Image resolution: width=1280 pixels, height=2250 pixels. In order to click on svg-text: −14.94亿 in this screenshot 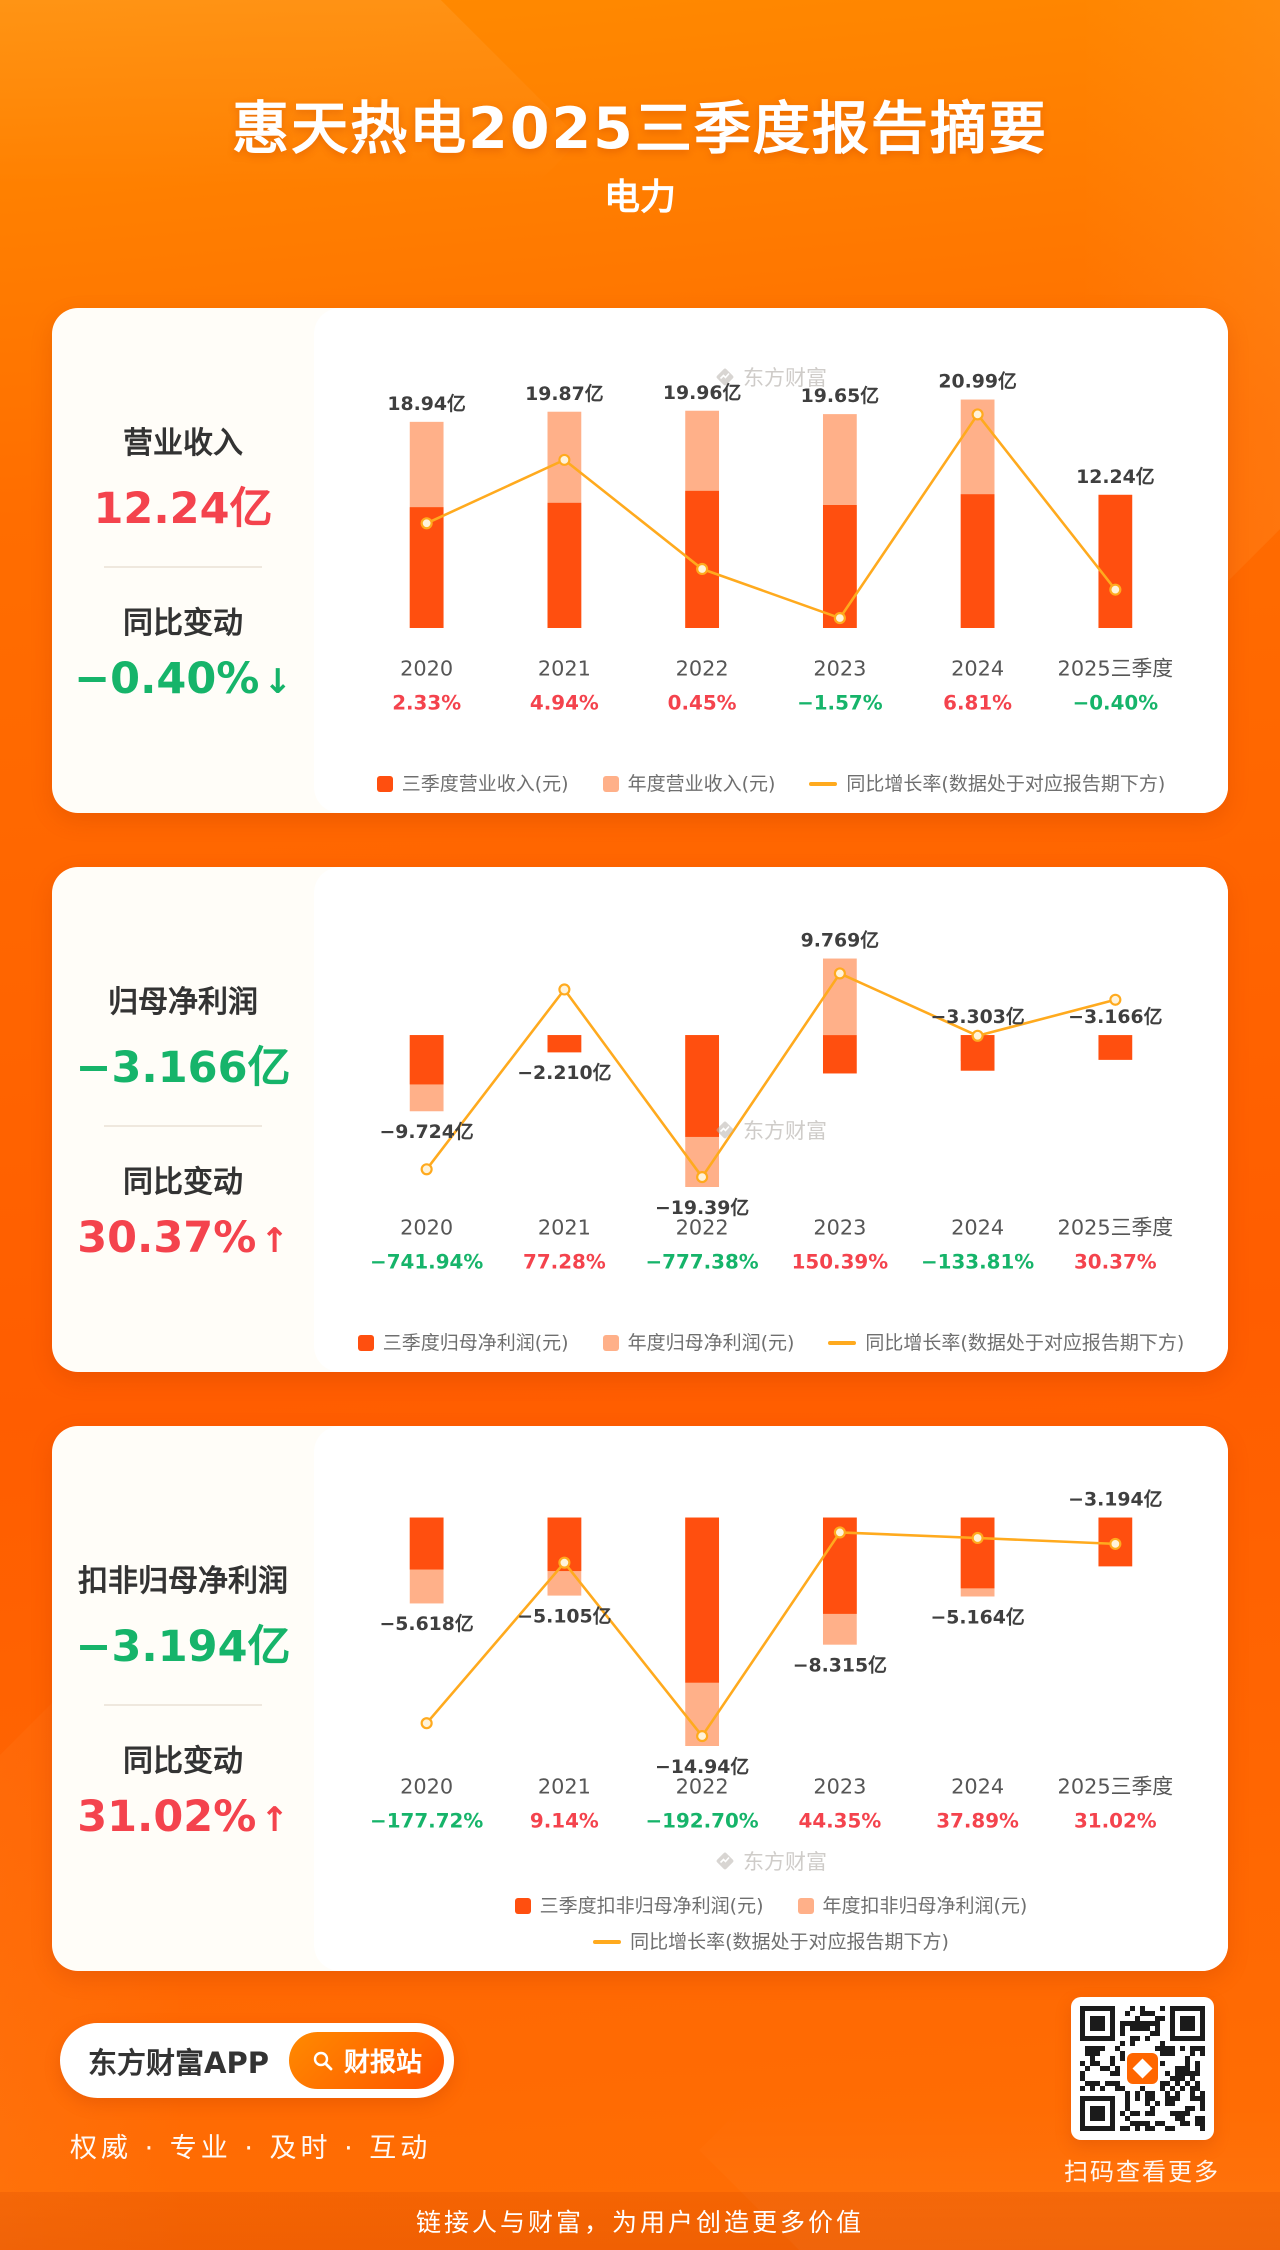, I will do `click(702, 1766)`.